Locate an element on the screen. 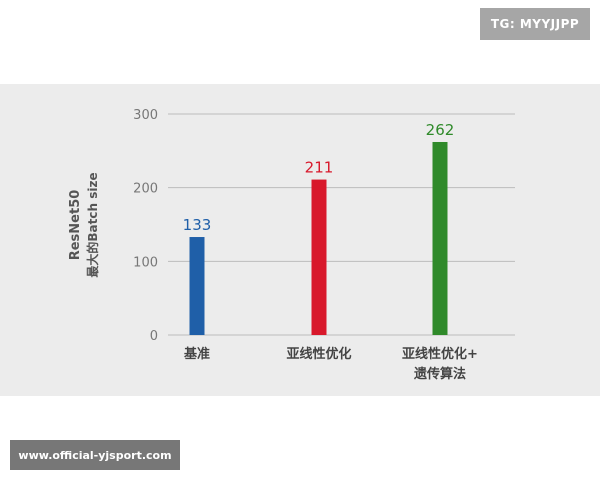 This screenshot has height=480, width=600. watermark-badge-bottom: www.official-yjsport.com is located at coordinates (95, 455).